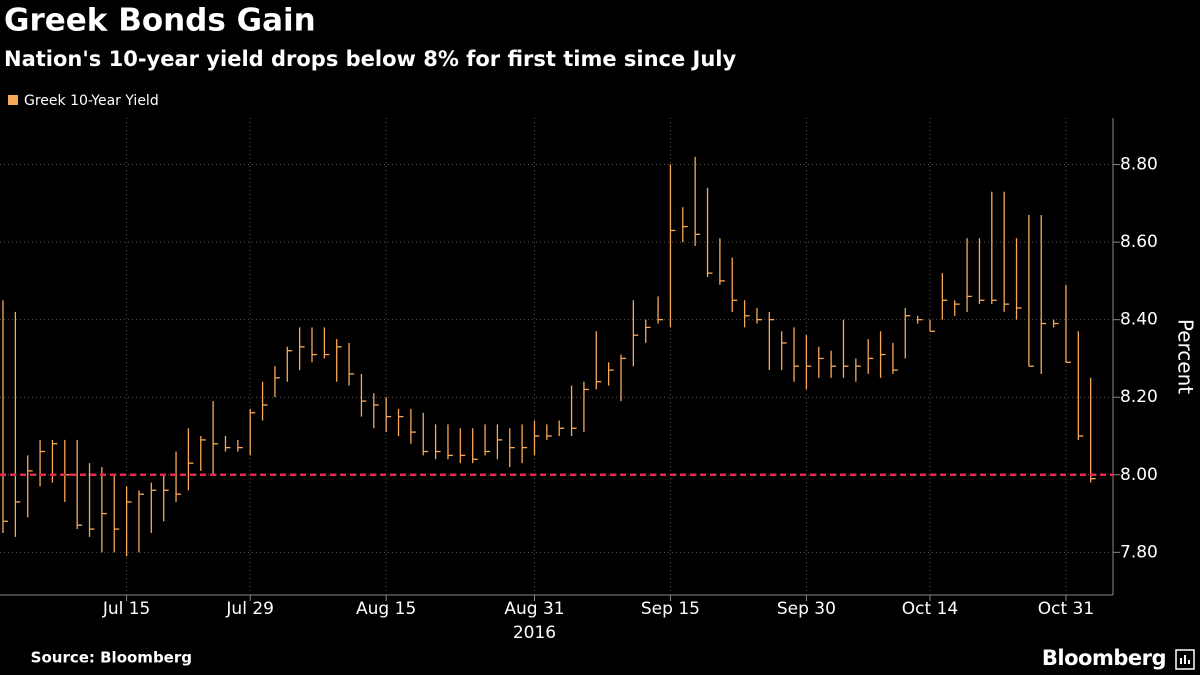  Describe the element at coordinates (1139, 165) in the screenshot. I see `y-tick-label: 8.80` at that location.